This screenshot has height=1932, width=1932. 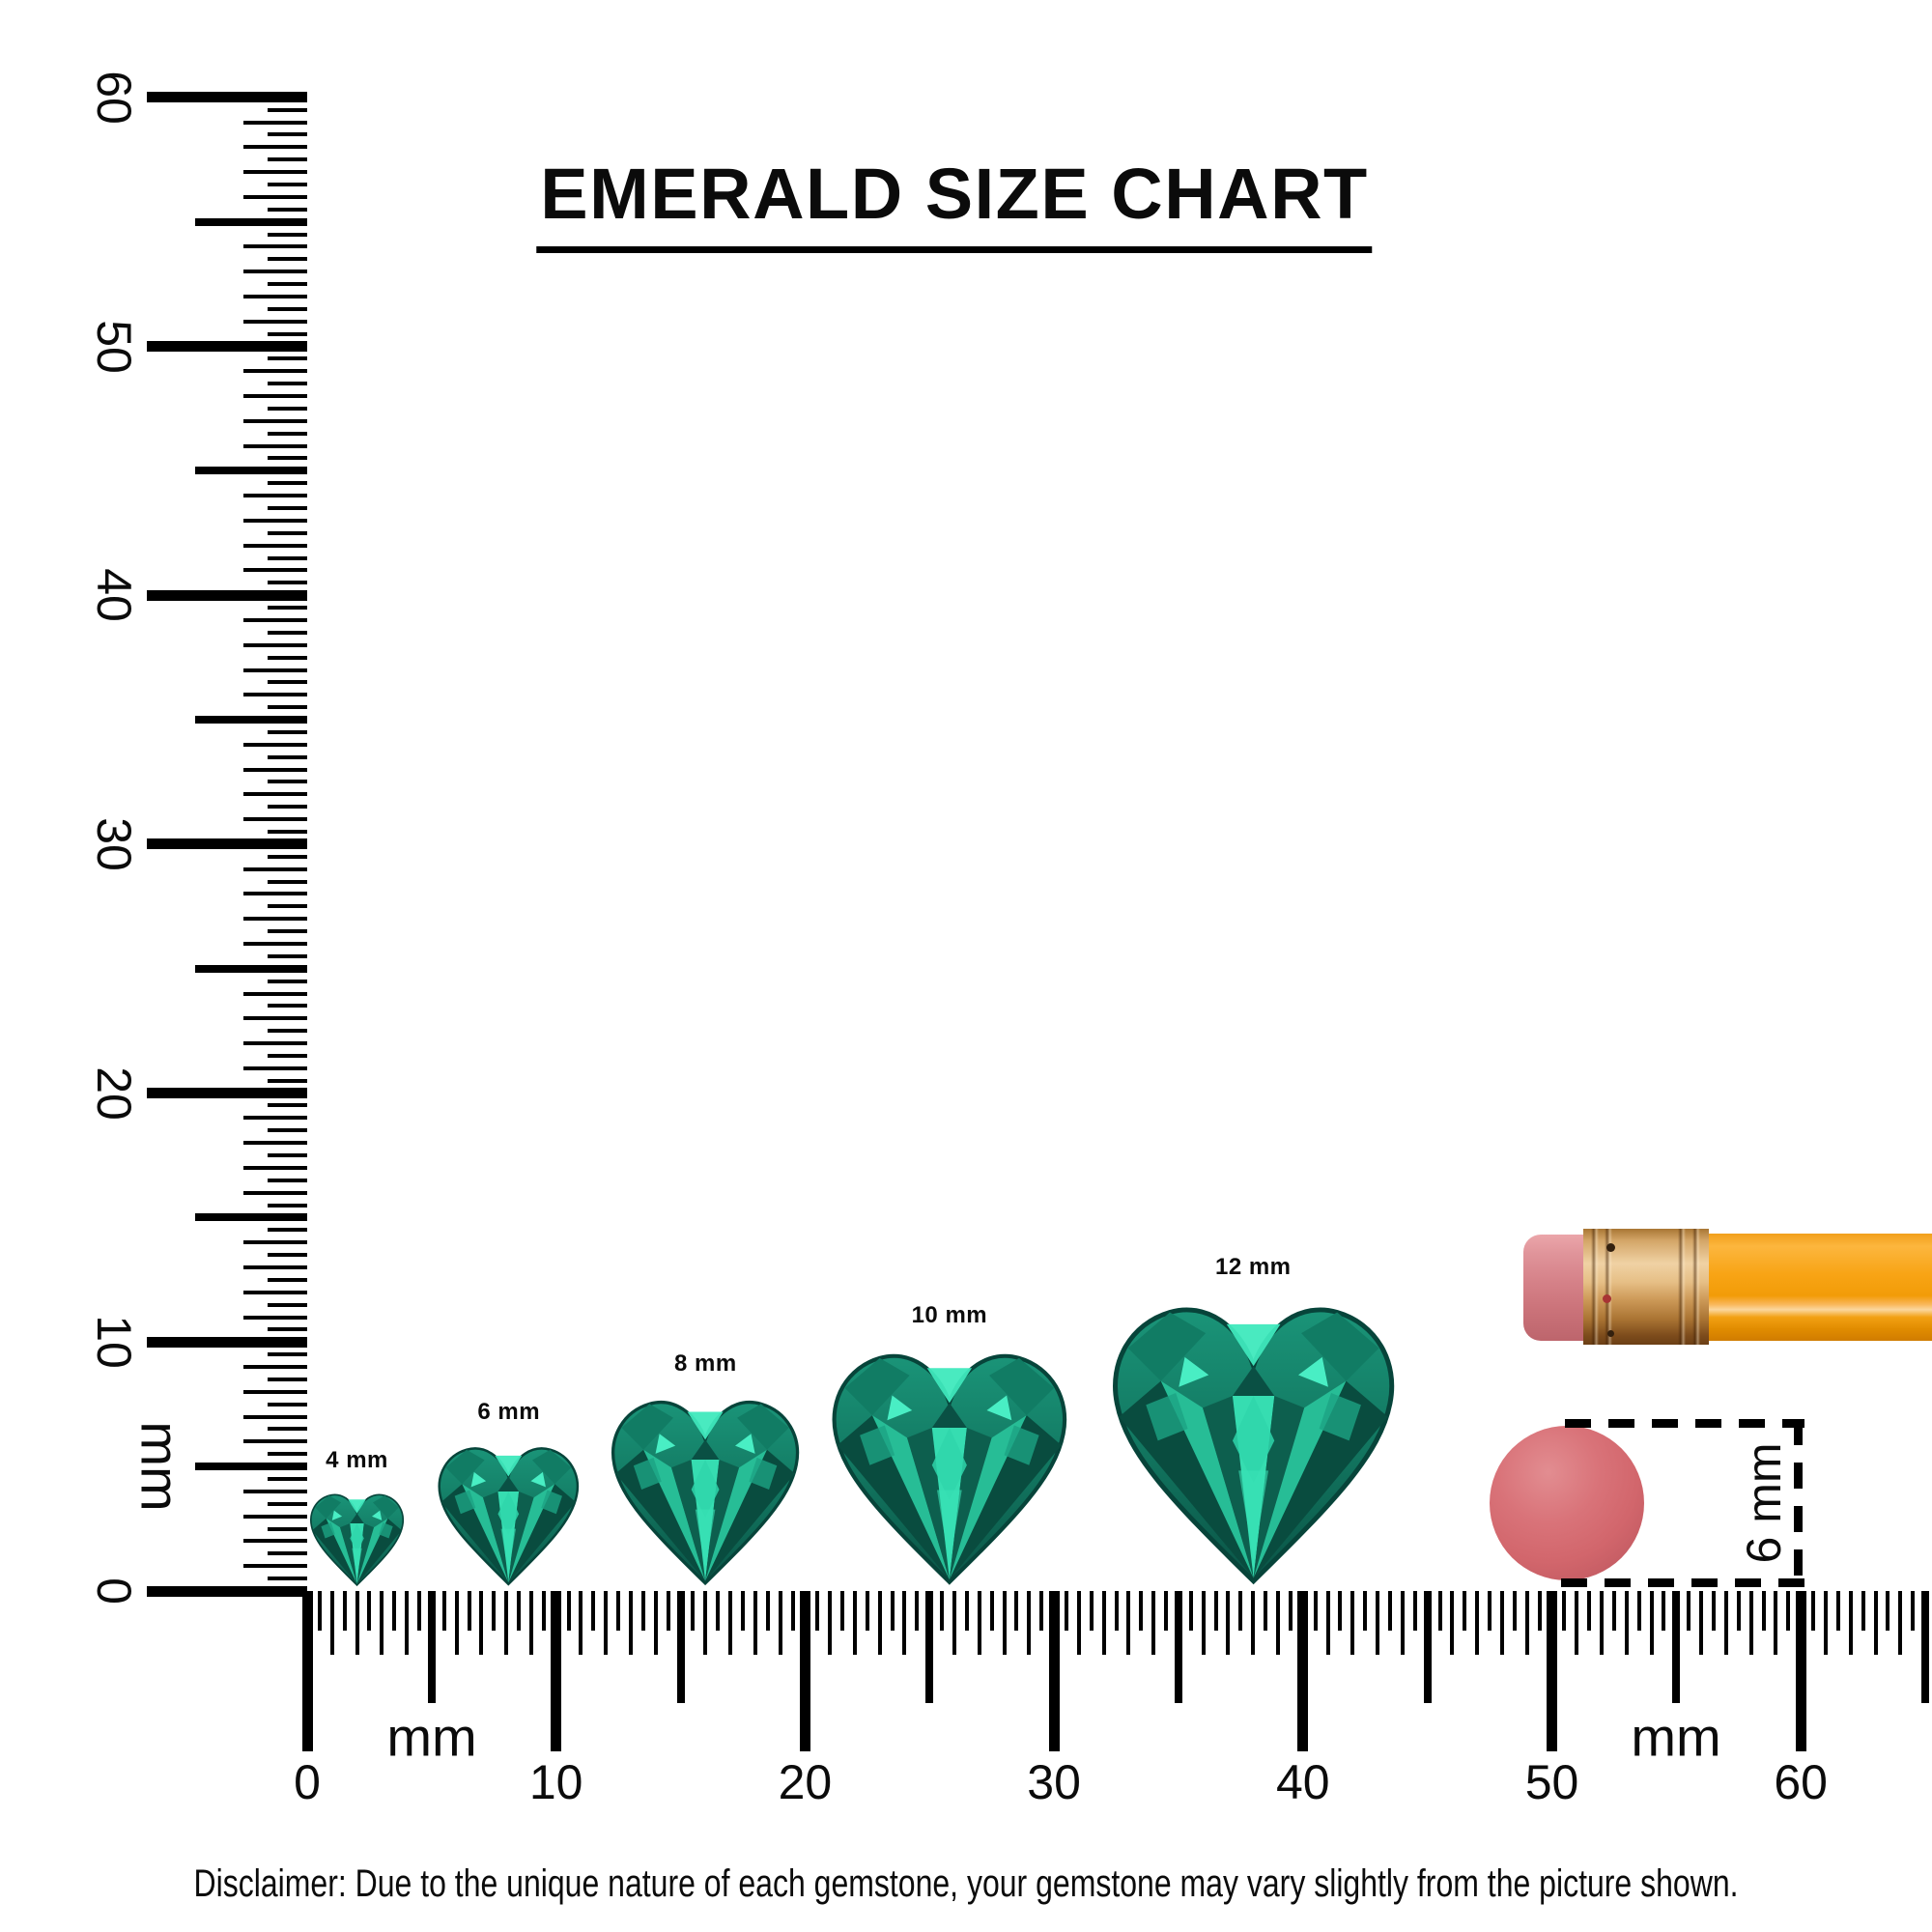 I want to click on vertical-ruler-number: 30, so click(x=114, y=844).